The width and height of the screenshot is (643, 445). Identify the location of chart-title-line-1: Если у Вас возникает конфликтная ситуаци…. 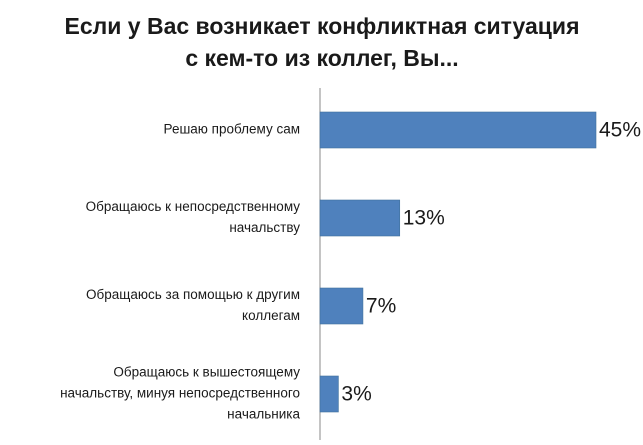
(322, 26).